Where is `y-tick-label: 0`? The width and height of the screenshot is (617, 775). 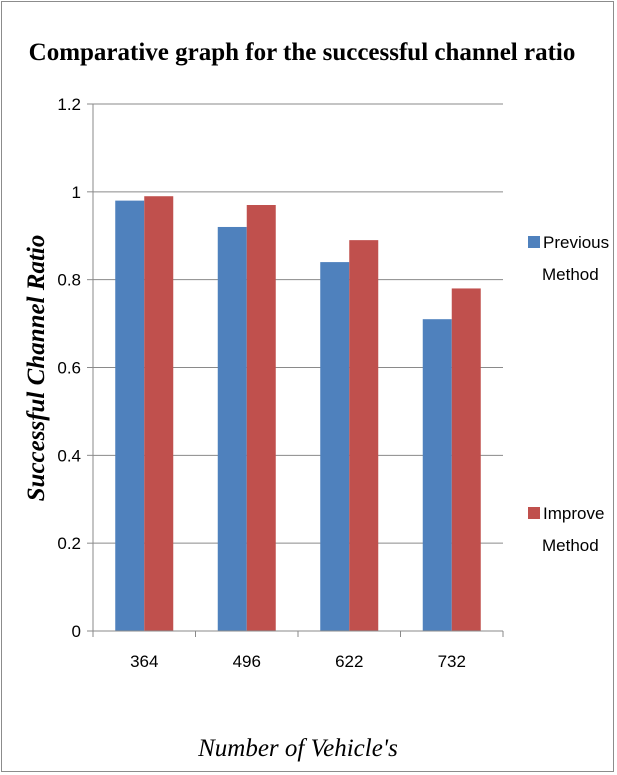 y-tick-label: 0 is located at coordinates (76, 631).